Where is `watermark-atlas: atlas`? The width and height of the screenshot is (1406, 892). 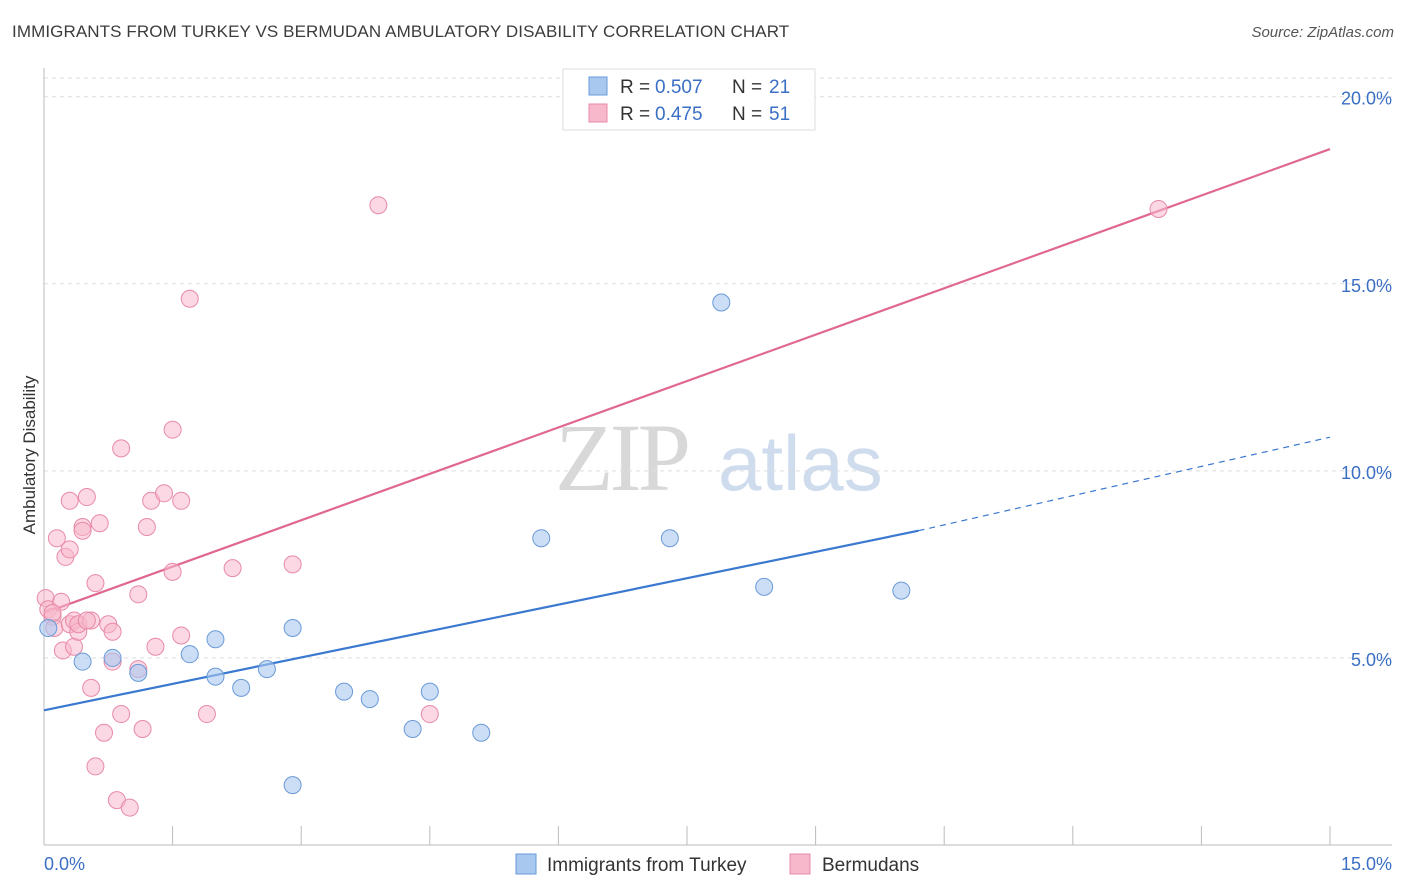
watermark-atlas: atlas is located at coordinates (800, 463).